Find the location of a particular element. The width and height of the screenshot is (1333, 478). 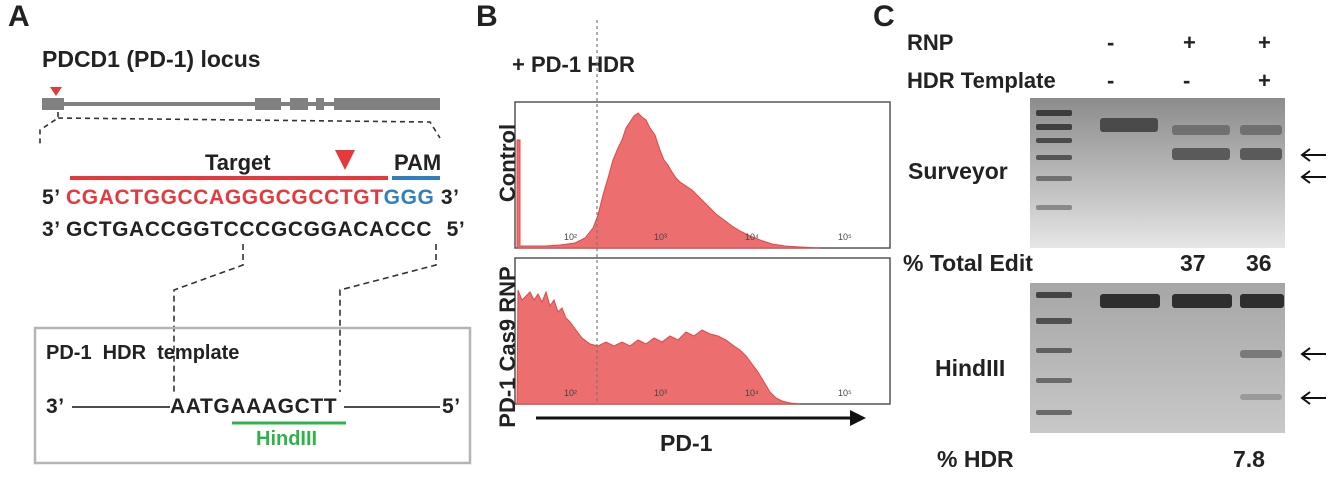

pam-bar is located at coordinates (416, 178).